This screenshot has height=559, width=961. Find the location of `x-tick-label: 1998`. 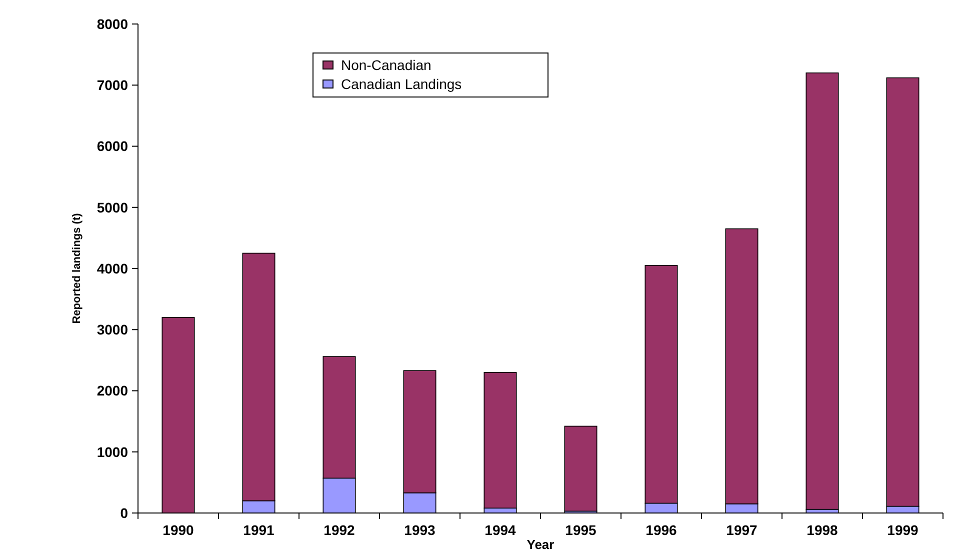

x-tick-label: 1998 is located at coordinates (822, 530).